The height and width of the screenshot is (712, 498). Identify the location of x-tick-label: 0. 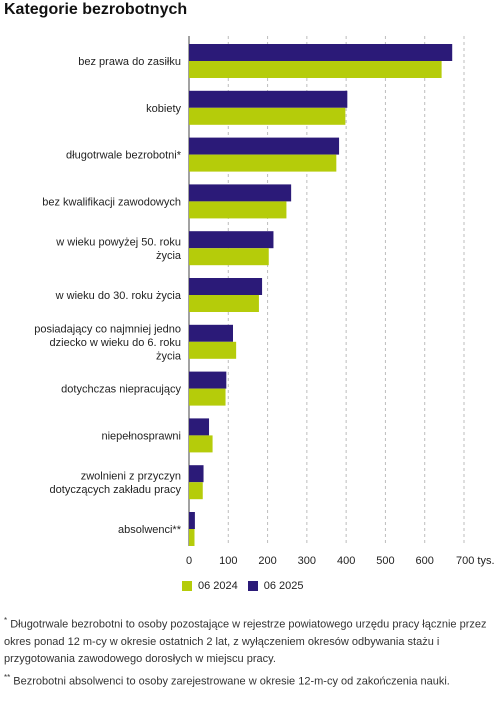
(189, 561).